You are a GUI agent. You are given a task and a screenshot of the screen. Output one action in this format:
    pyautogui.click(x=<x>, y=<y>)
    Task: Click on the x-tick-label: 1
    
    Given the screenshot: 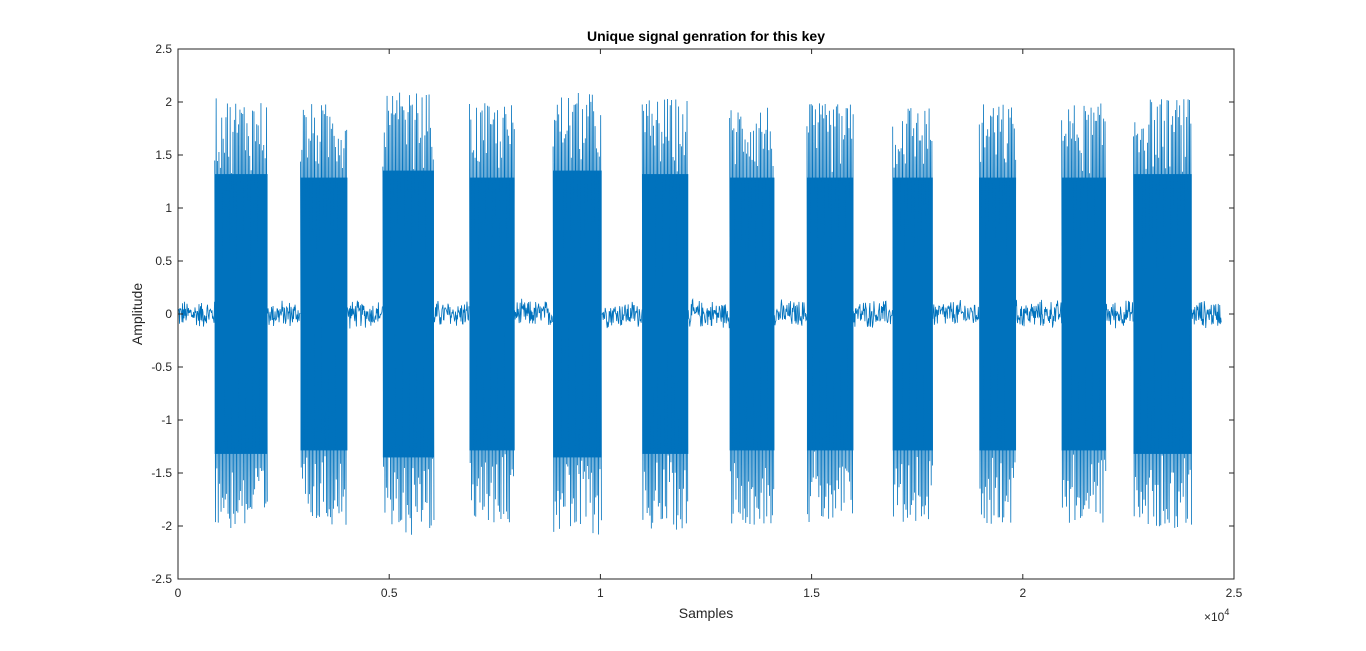 What is the action you would take?
    pyautogui.click(x=600, y=593)
    